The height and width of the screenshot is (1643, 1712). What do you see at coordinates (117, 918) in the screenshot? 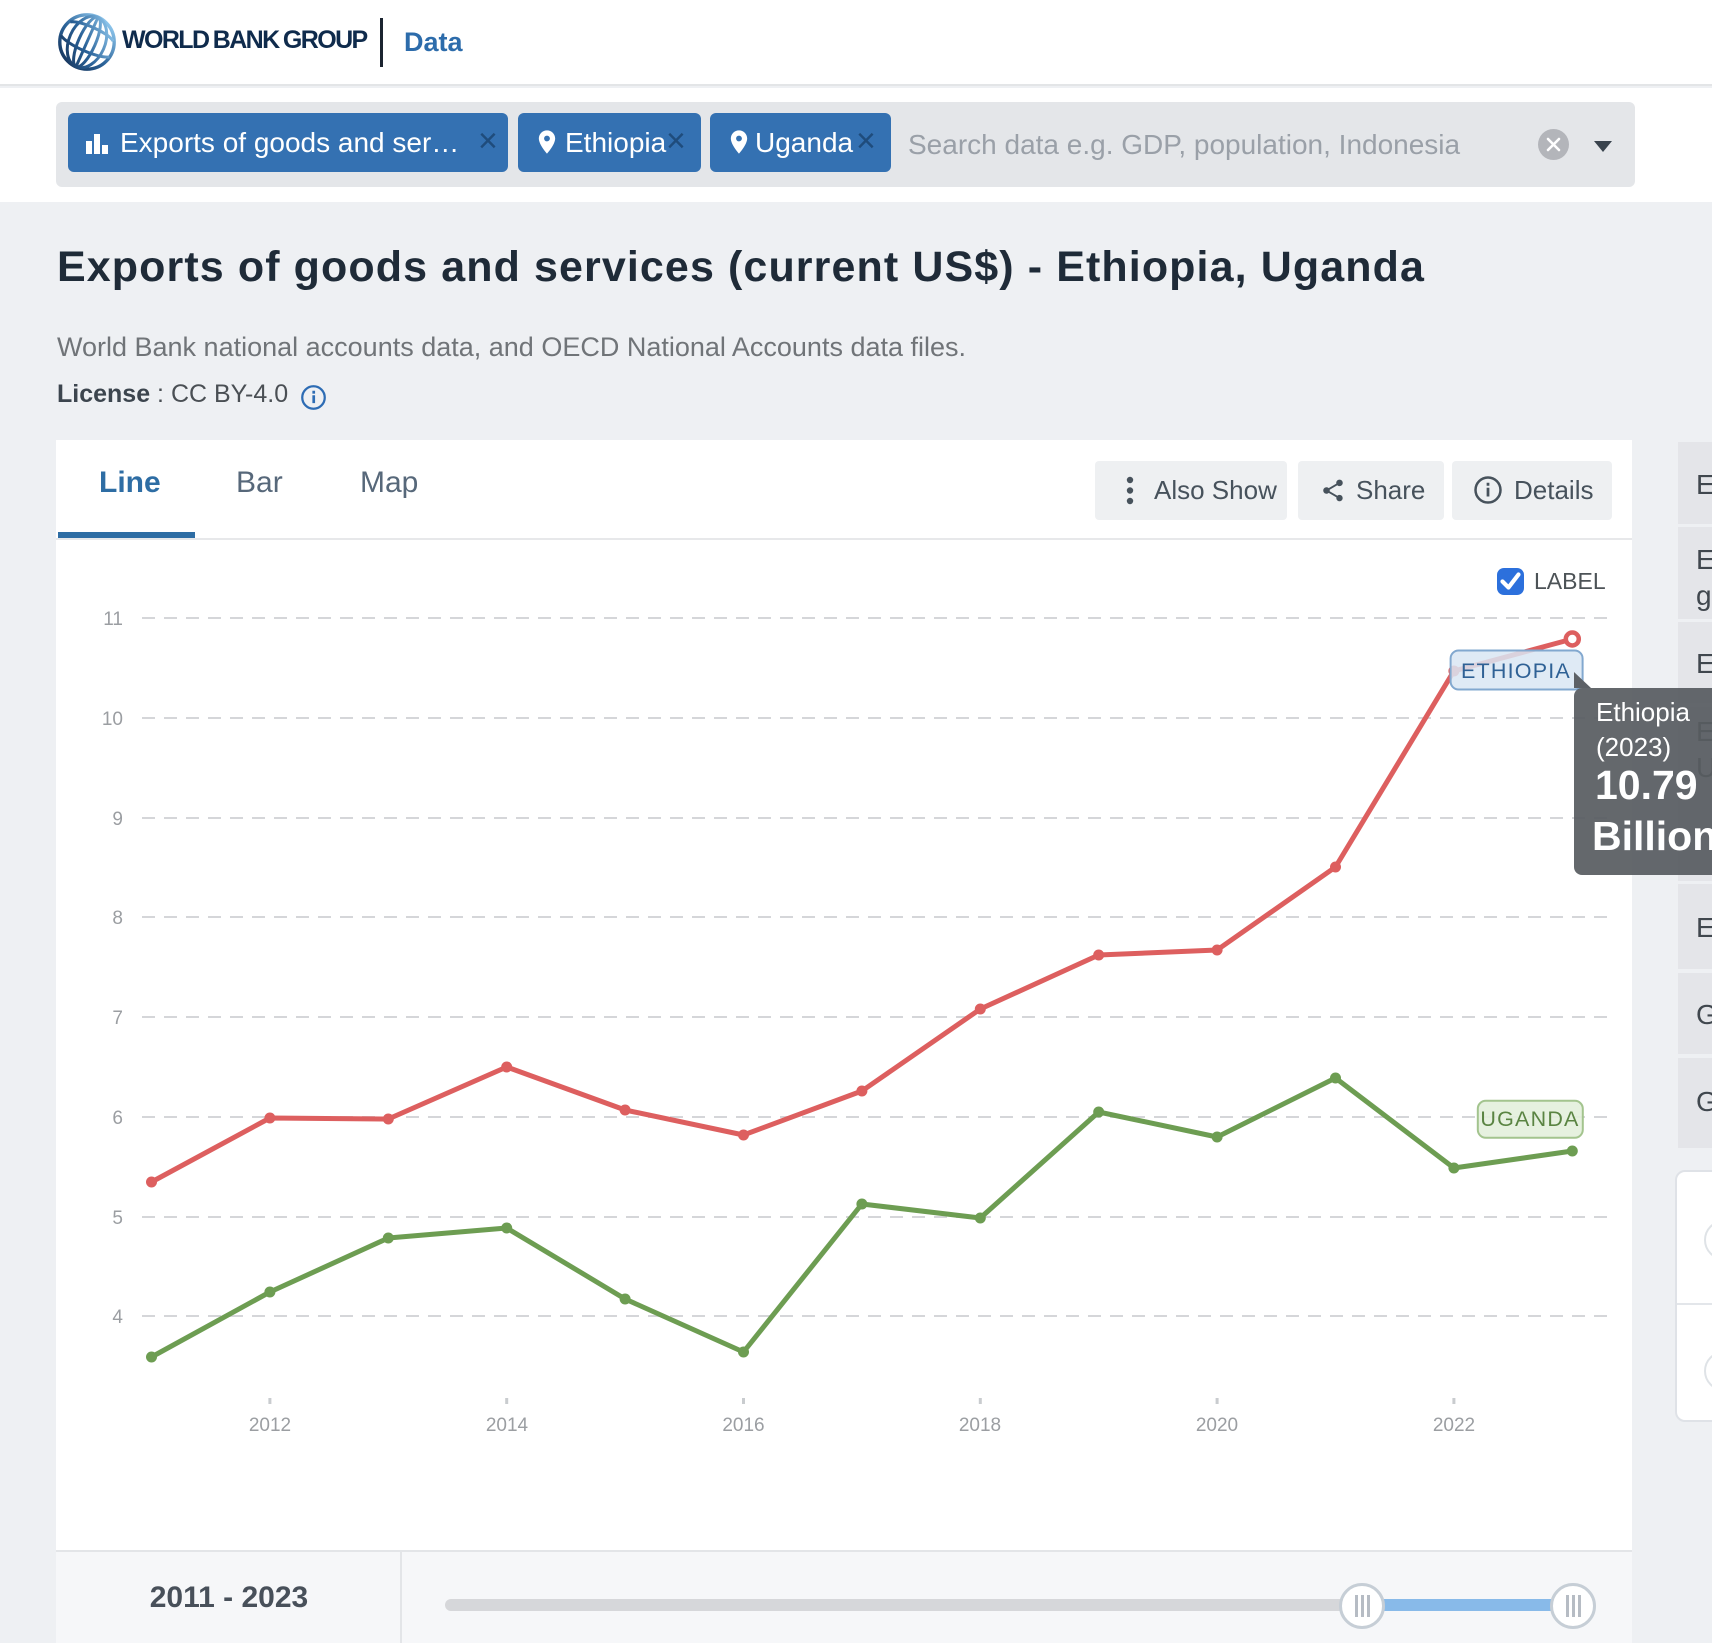
I see `svg-text: 8` at bounding box center [117, 918].